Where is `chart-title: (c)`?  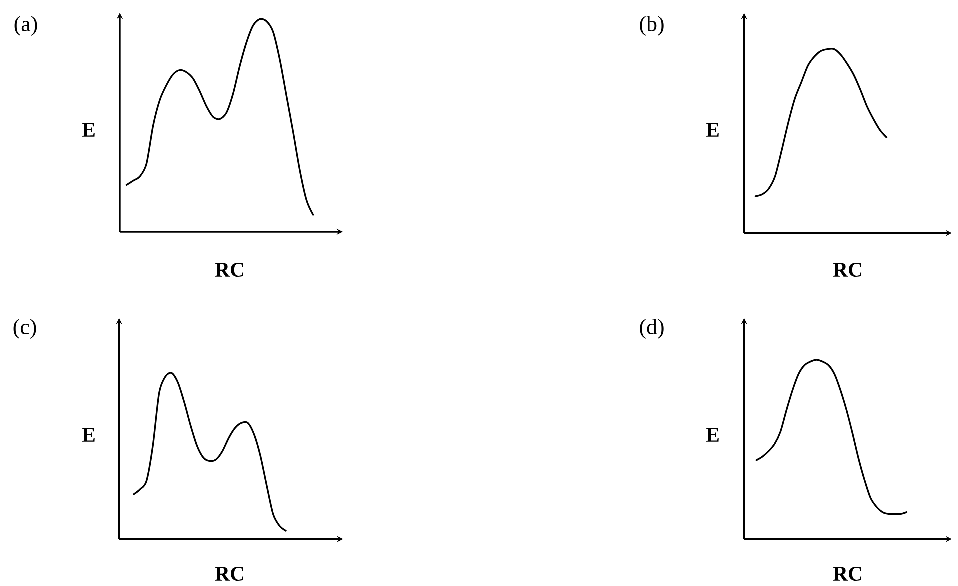 chart-title: (c) is located at coordinates (25, 329).